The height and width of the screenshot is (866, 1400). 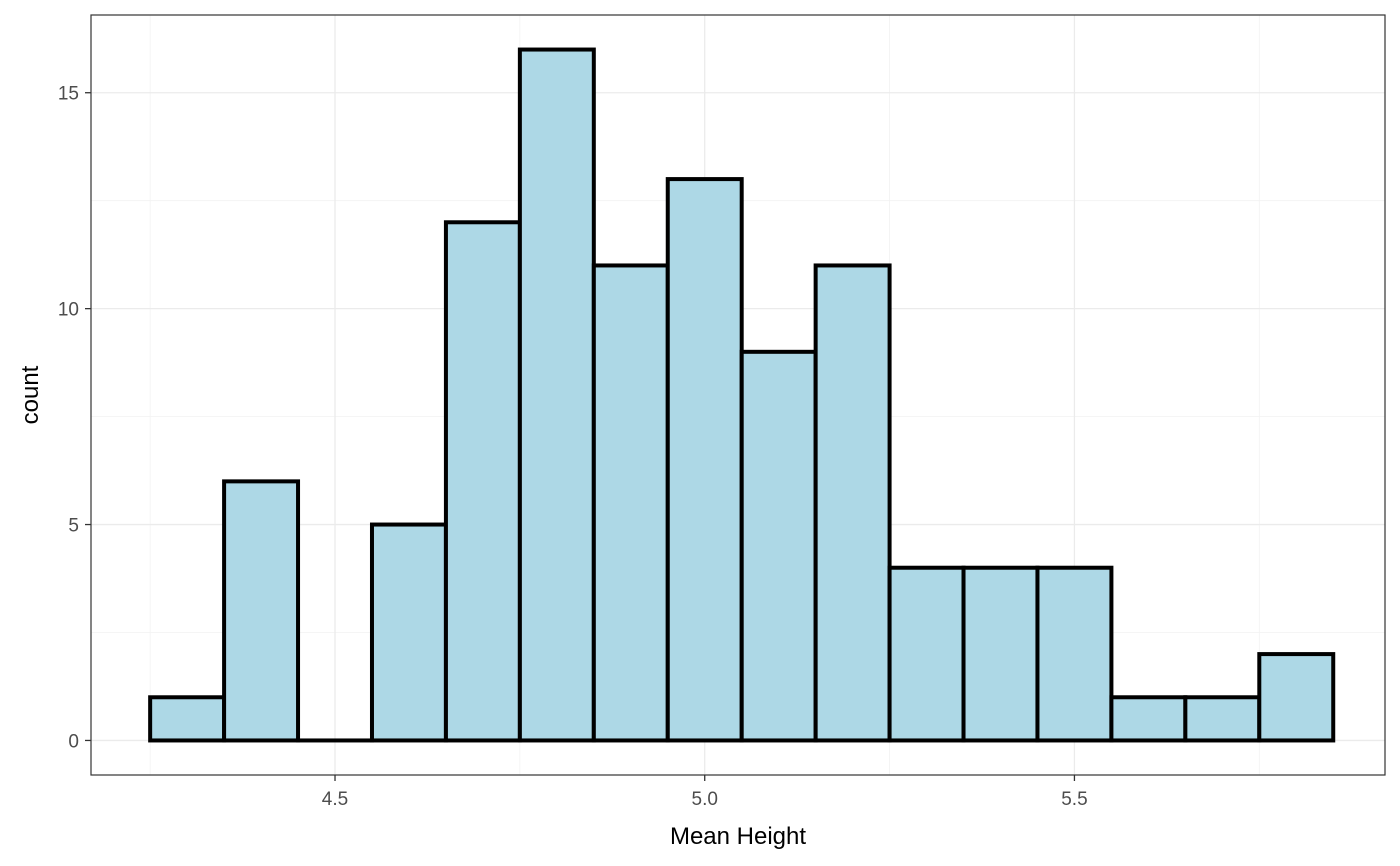 I want to click on y-tick-label: 5, so click(x=73, y=526).